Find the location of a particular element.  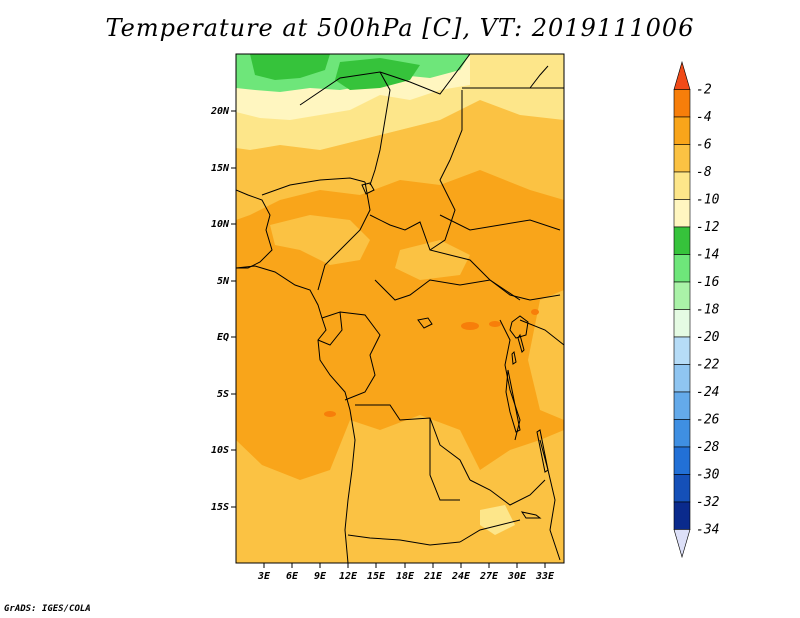

colorbar-label: -30 is located at coordinates (708, 475).